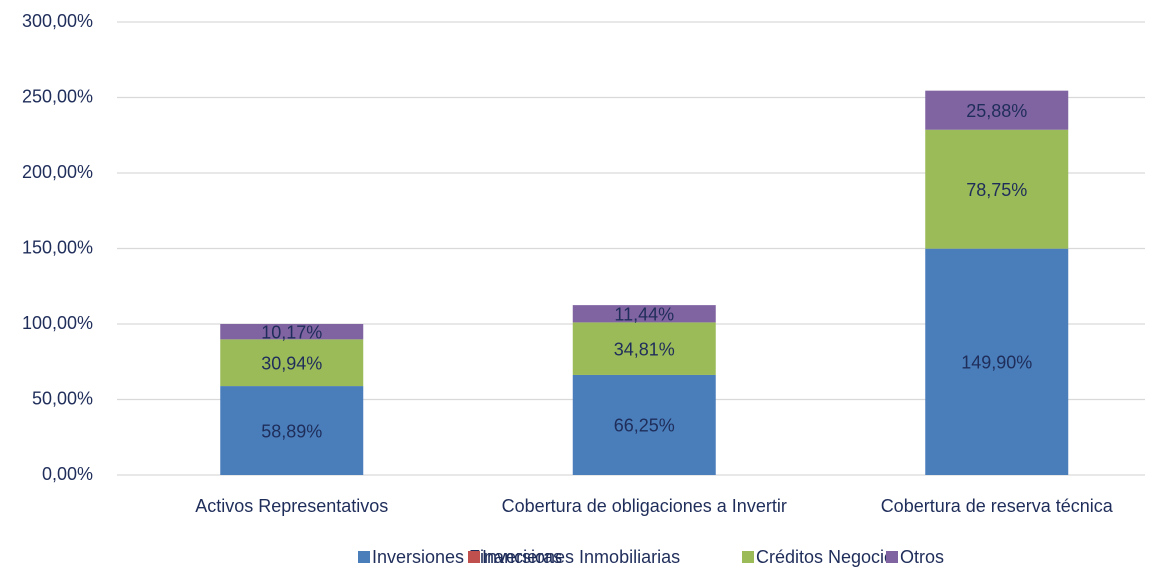 This screenshot has width=1159, height=569. What do you see at coordinates (57, 21) in the screenshot?
I see `y-tick-label: 300,00%` at bounding box center [57, 21].